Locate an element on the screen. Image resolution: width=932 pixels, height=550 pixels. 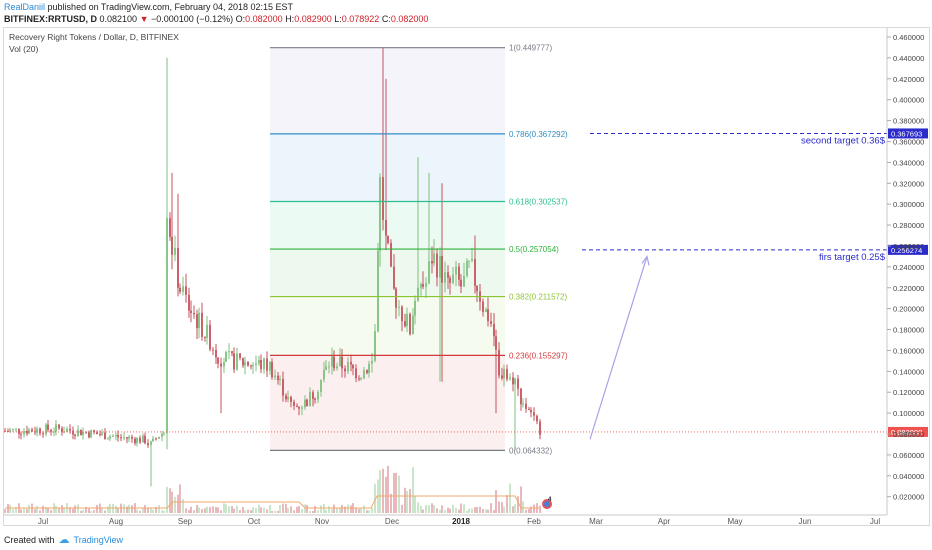
fib-label: 0.618(0.302537) is located at coordinates (538, 202).